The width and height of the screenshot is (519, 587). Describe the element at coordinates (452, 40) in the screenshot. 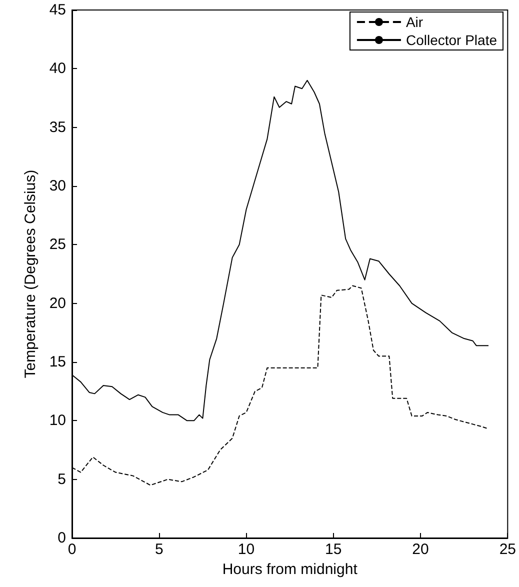

I see `legend-label: Collector Plate` at that location.